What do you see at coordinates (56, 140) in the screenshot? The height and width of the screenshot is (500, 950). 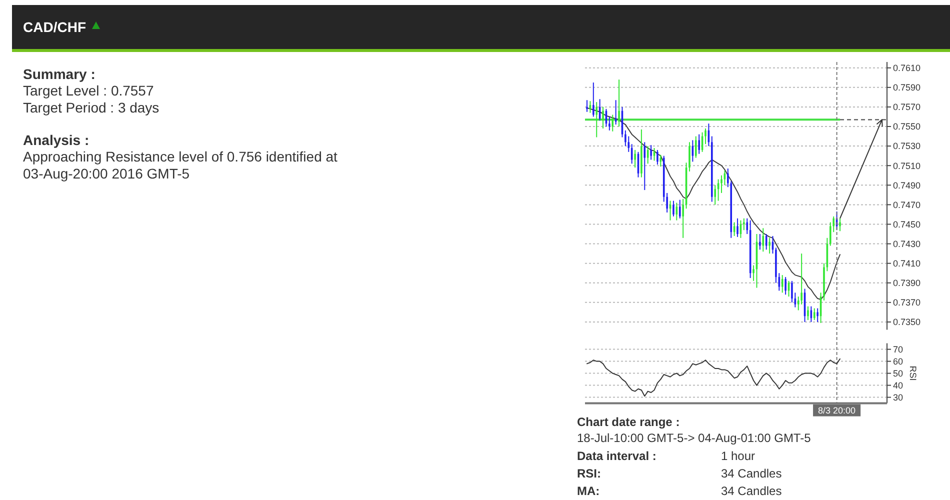 I see `text: Analysis :` at bounding box center [56, 140].